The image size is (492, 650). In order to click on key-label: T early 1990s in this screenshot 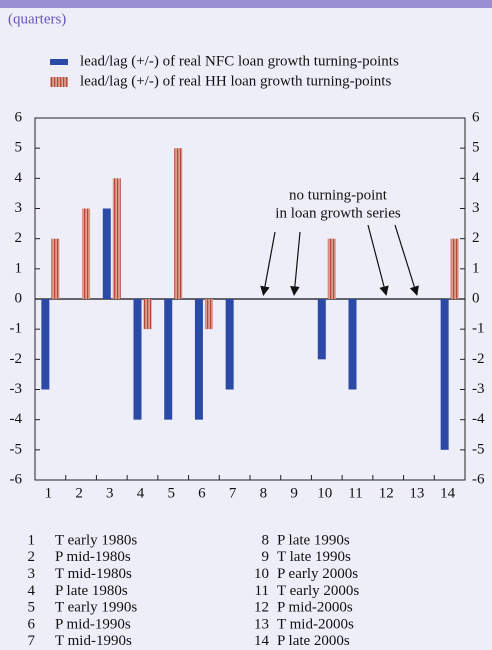, I will do `click(96, 608)`.